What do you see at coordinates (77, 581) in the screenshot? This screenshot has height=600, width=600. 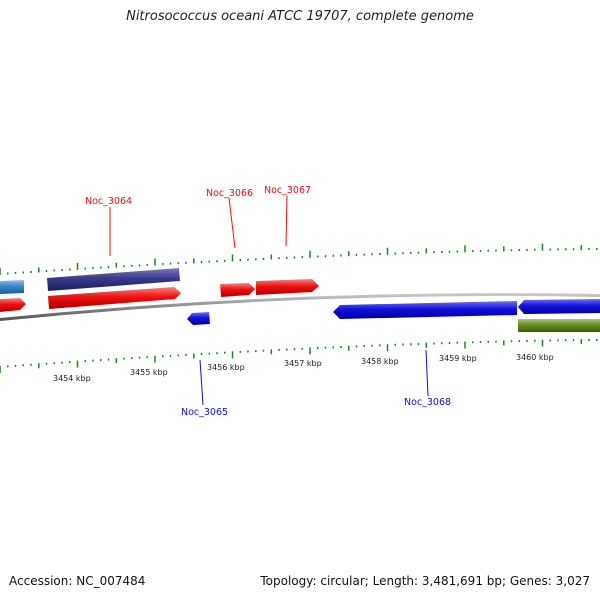 I see `accession-text: Accession: NC_007484` at bounding box center [77, 581].